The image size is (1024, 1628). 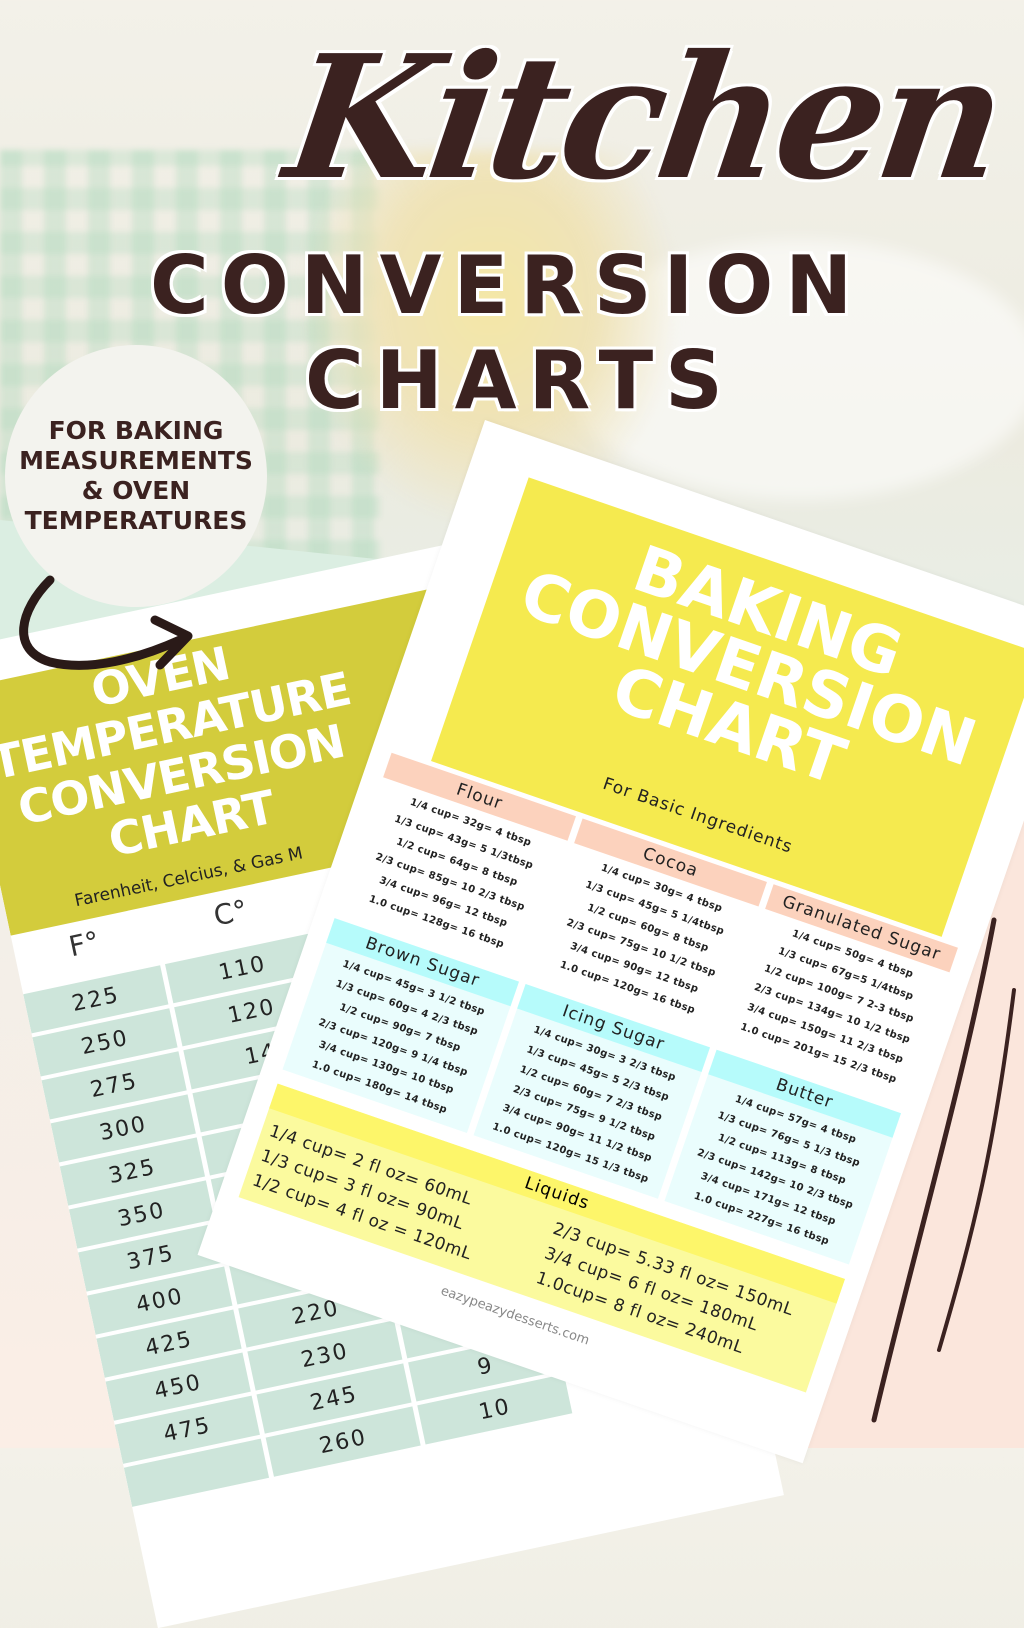 What do you see at coordinates (943, 1170) in the screenshot?
I see `decorative-brush-strokes` at bounding box center [943, 1170].